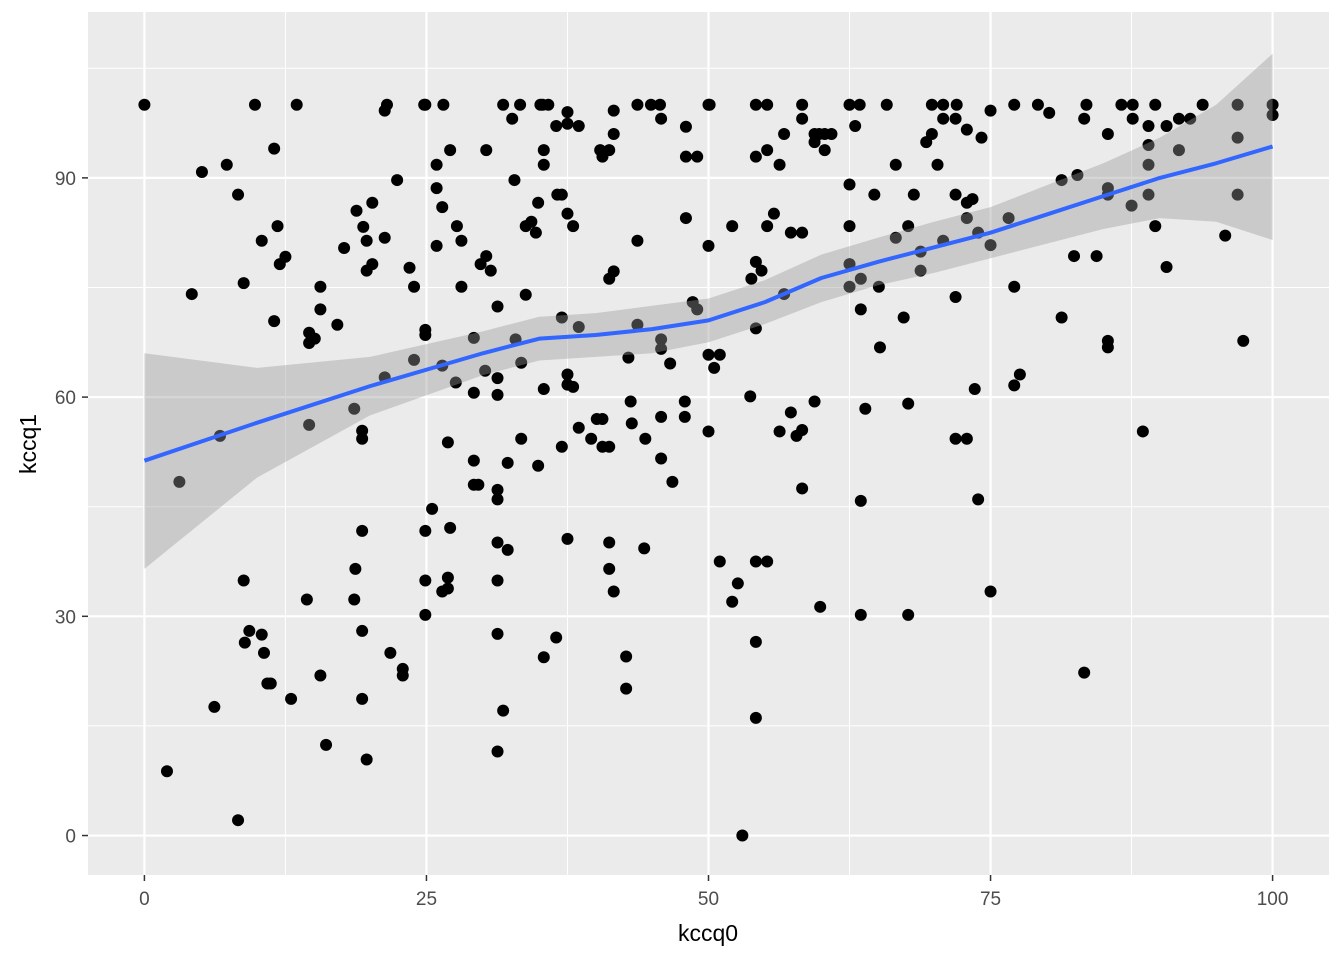 This screenshot has width=1344, height=960. Describe the element at coordinates (70, 837) in the screenshot. I see `y-tick-label: 0` at that location.